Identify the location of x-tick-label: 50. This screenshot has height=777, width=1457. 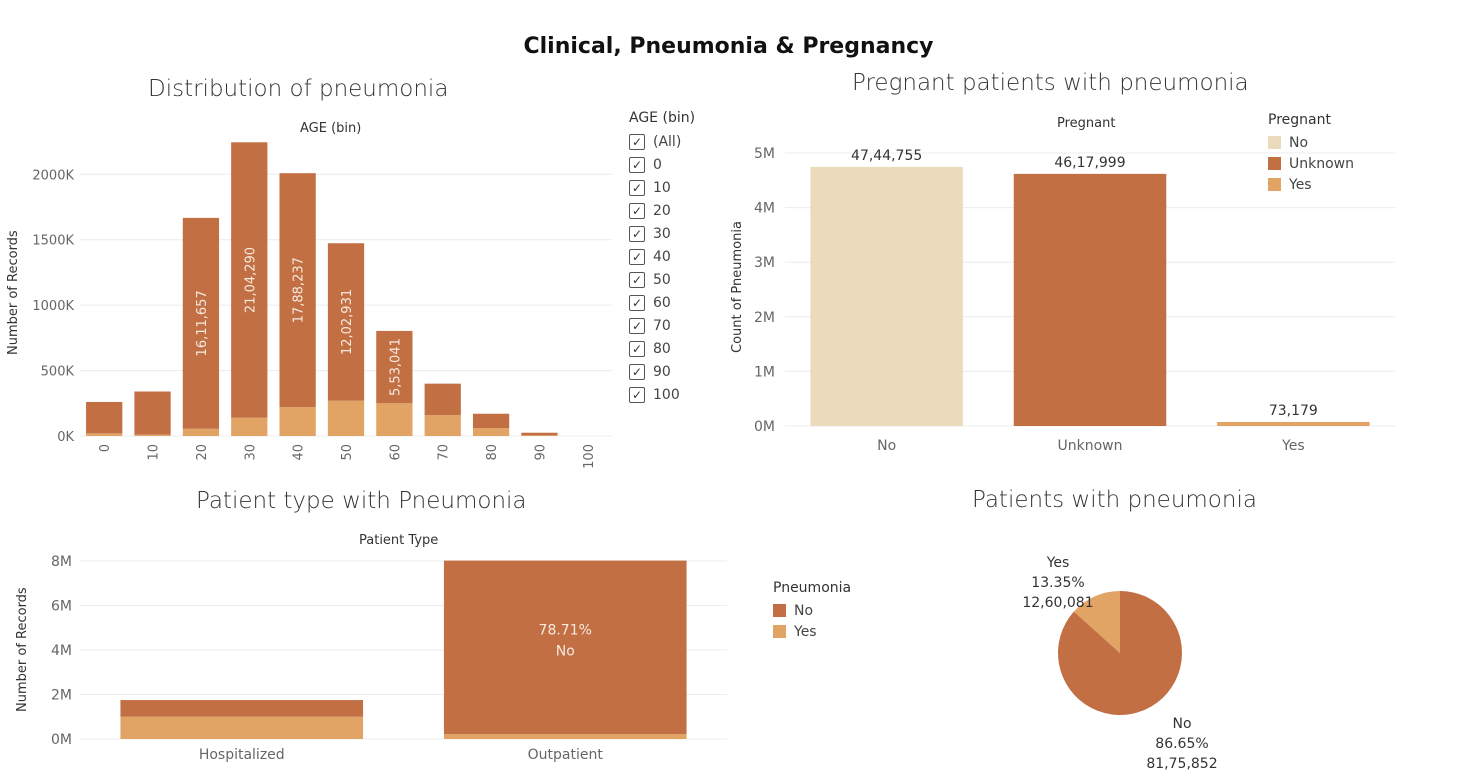
(347, 452).